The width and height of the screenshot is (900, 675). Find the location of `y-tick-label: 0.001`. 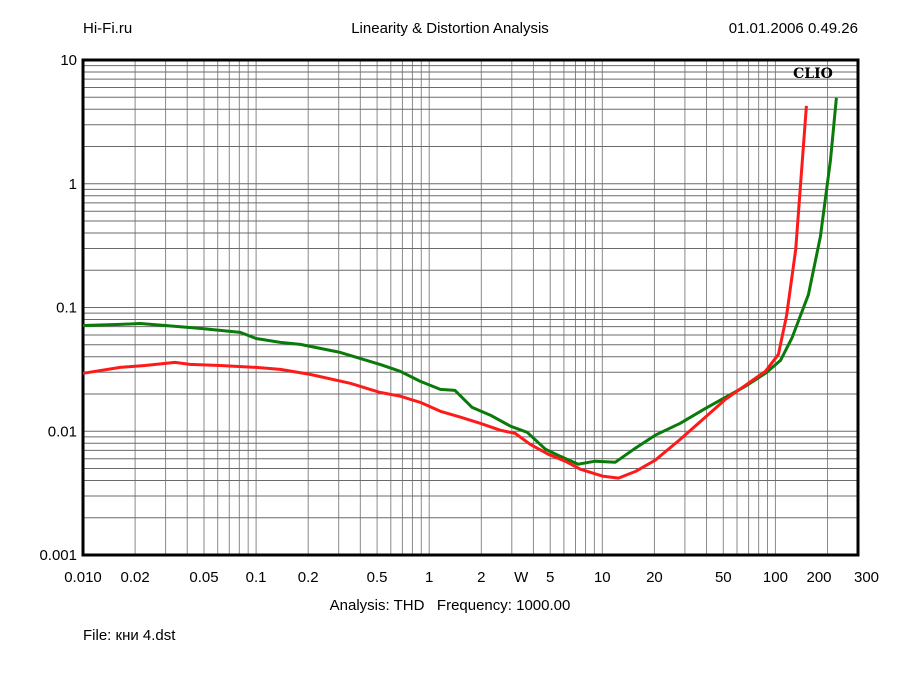

y-tick-label: 0.001 is located at coordinates (58, 555).